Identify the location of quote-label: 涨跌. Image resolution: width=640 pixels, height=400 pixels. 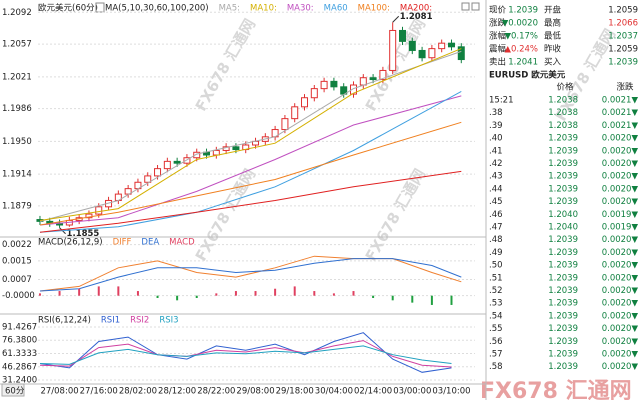
(498, 23).